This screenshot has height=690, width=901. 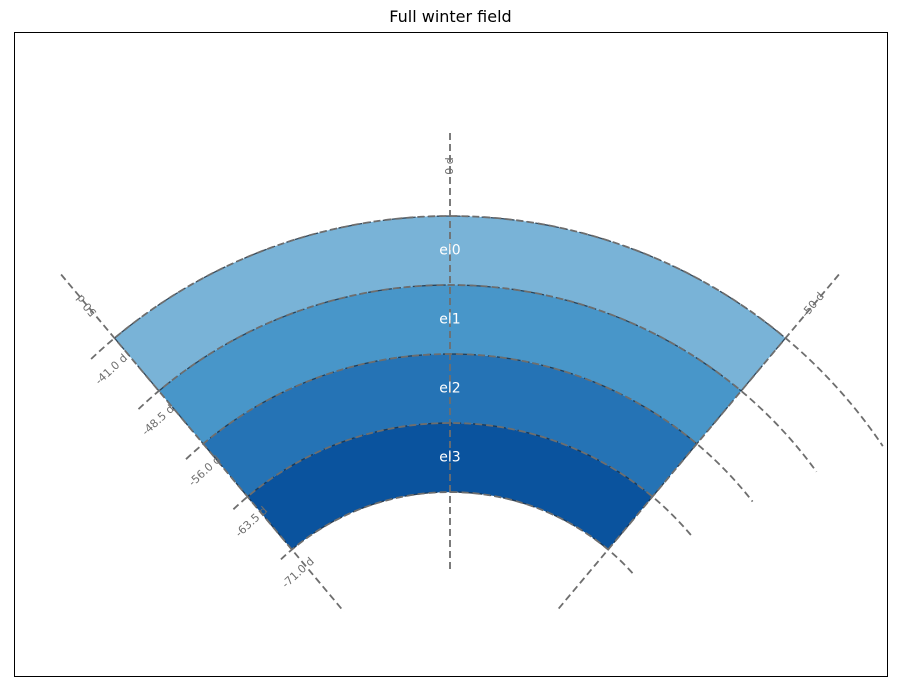 I want to click on band-label-el3: el3, so click(x=449, y=458).